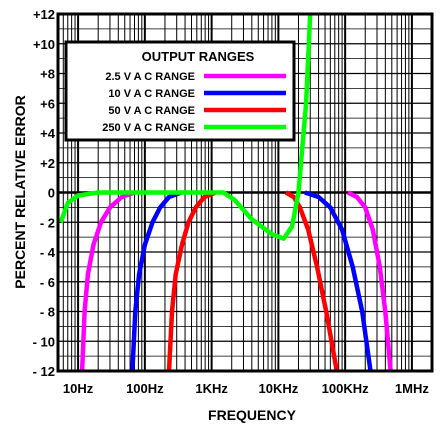 The height and width of the screenshot is (432, 442). Describe the element at coordinates (47, 74) in the screenshot. I see `y-tick-label: +8` at that location.